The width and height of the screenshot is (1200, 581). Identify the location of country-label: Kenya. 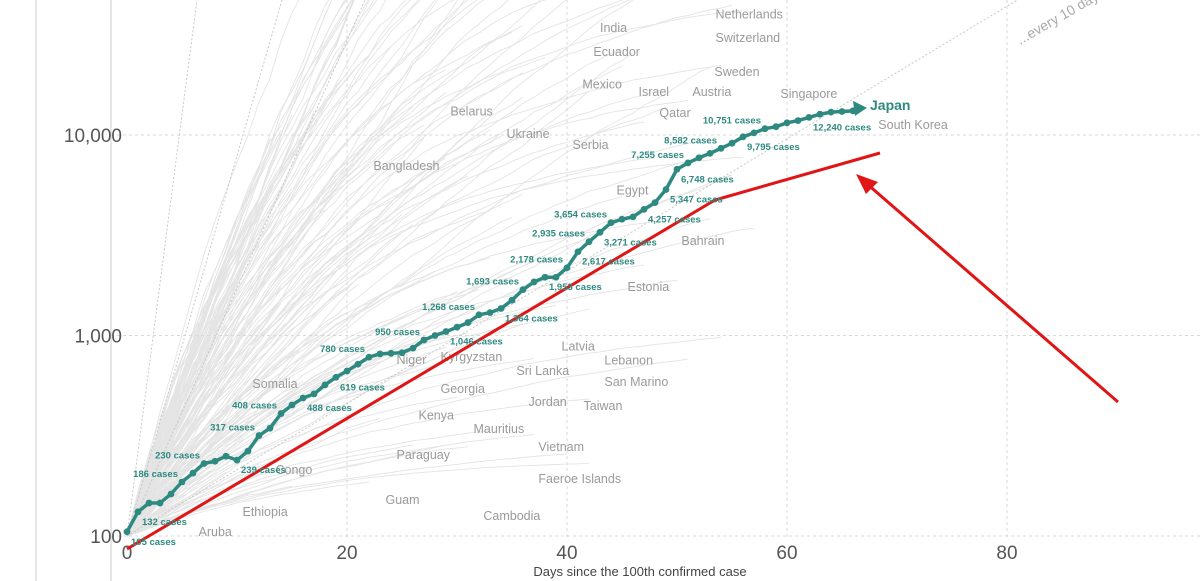
(436, 416).